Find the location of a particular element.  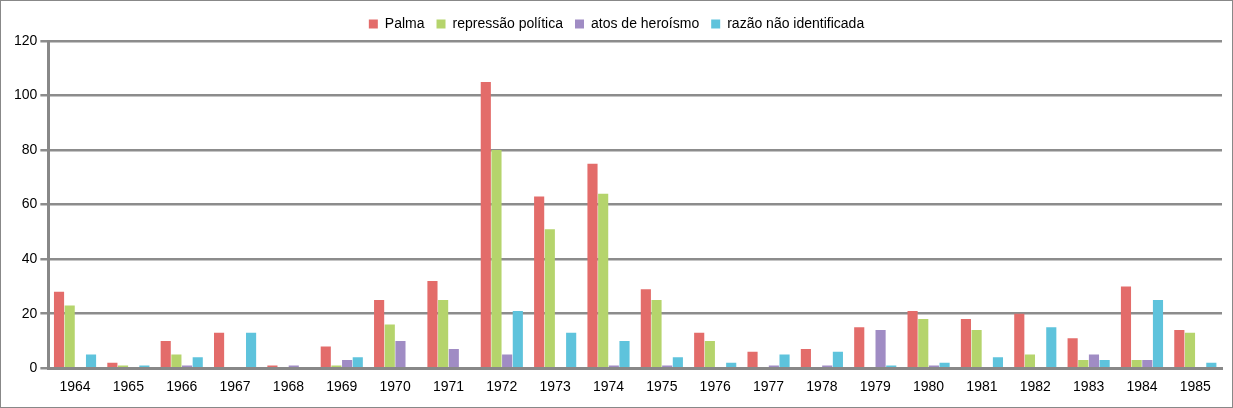

x-tick-label: 1983 is located at coordinates (1089, 386).